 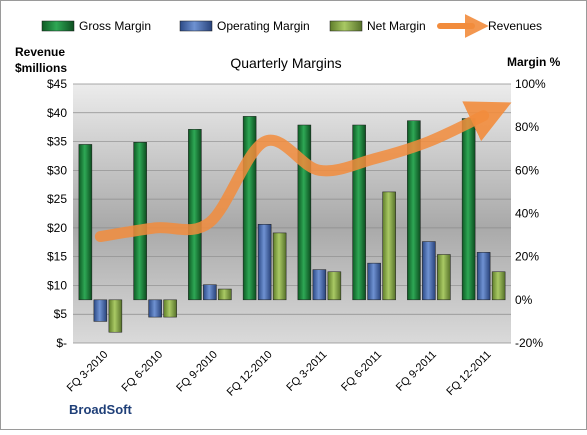 I want to click on right-tick-label: 0%, so click(x=524, y=300).